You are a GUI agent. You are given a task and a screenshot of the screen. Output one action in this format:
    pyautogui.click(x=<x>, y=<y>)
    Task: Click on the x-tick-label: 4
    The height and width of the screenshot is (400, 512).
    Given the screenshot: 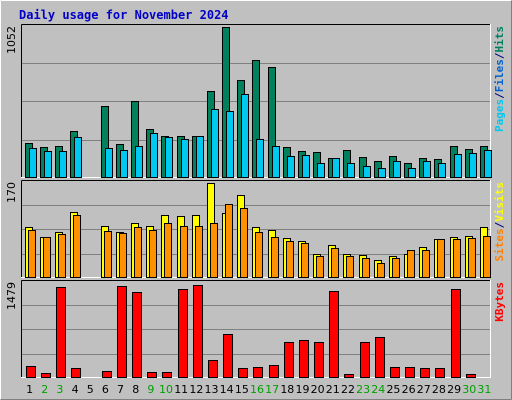 What is the action you would take?
    pyautogui.click(x=75, y=389)
    